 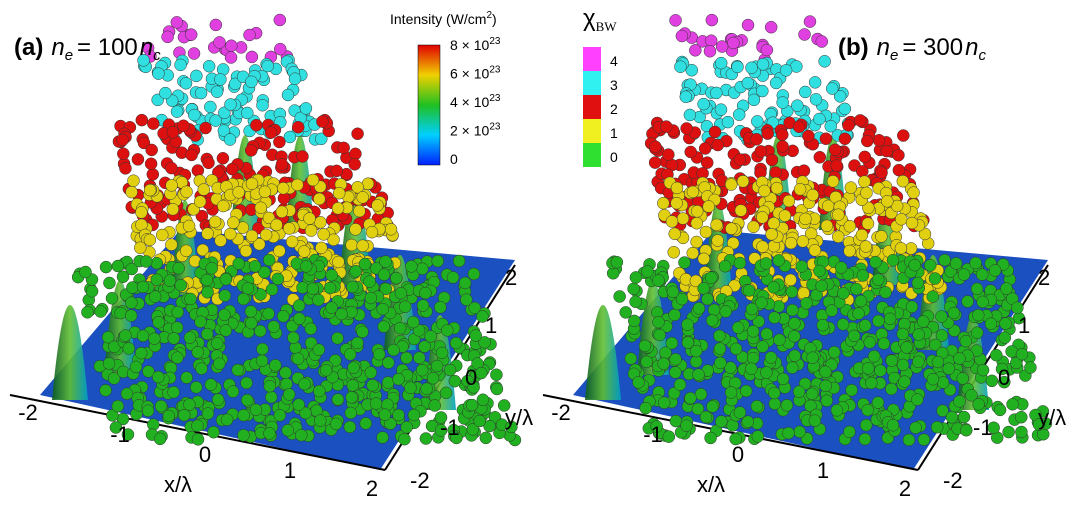 I want to click on y-axis-label: y/λ, so click(x=1052, y=417).